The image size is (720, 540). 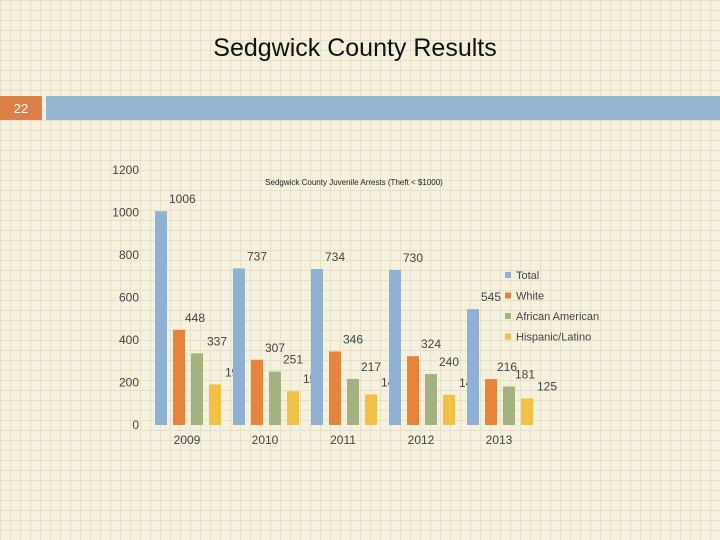 I want to click on data-label: 545, so click(x=491, y=297).